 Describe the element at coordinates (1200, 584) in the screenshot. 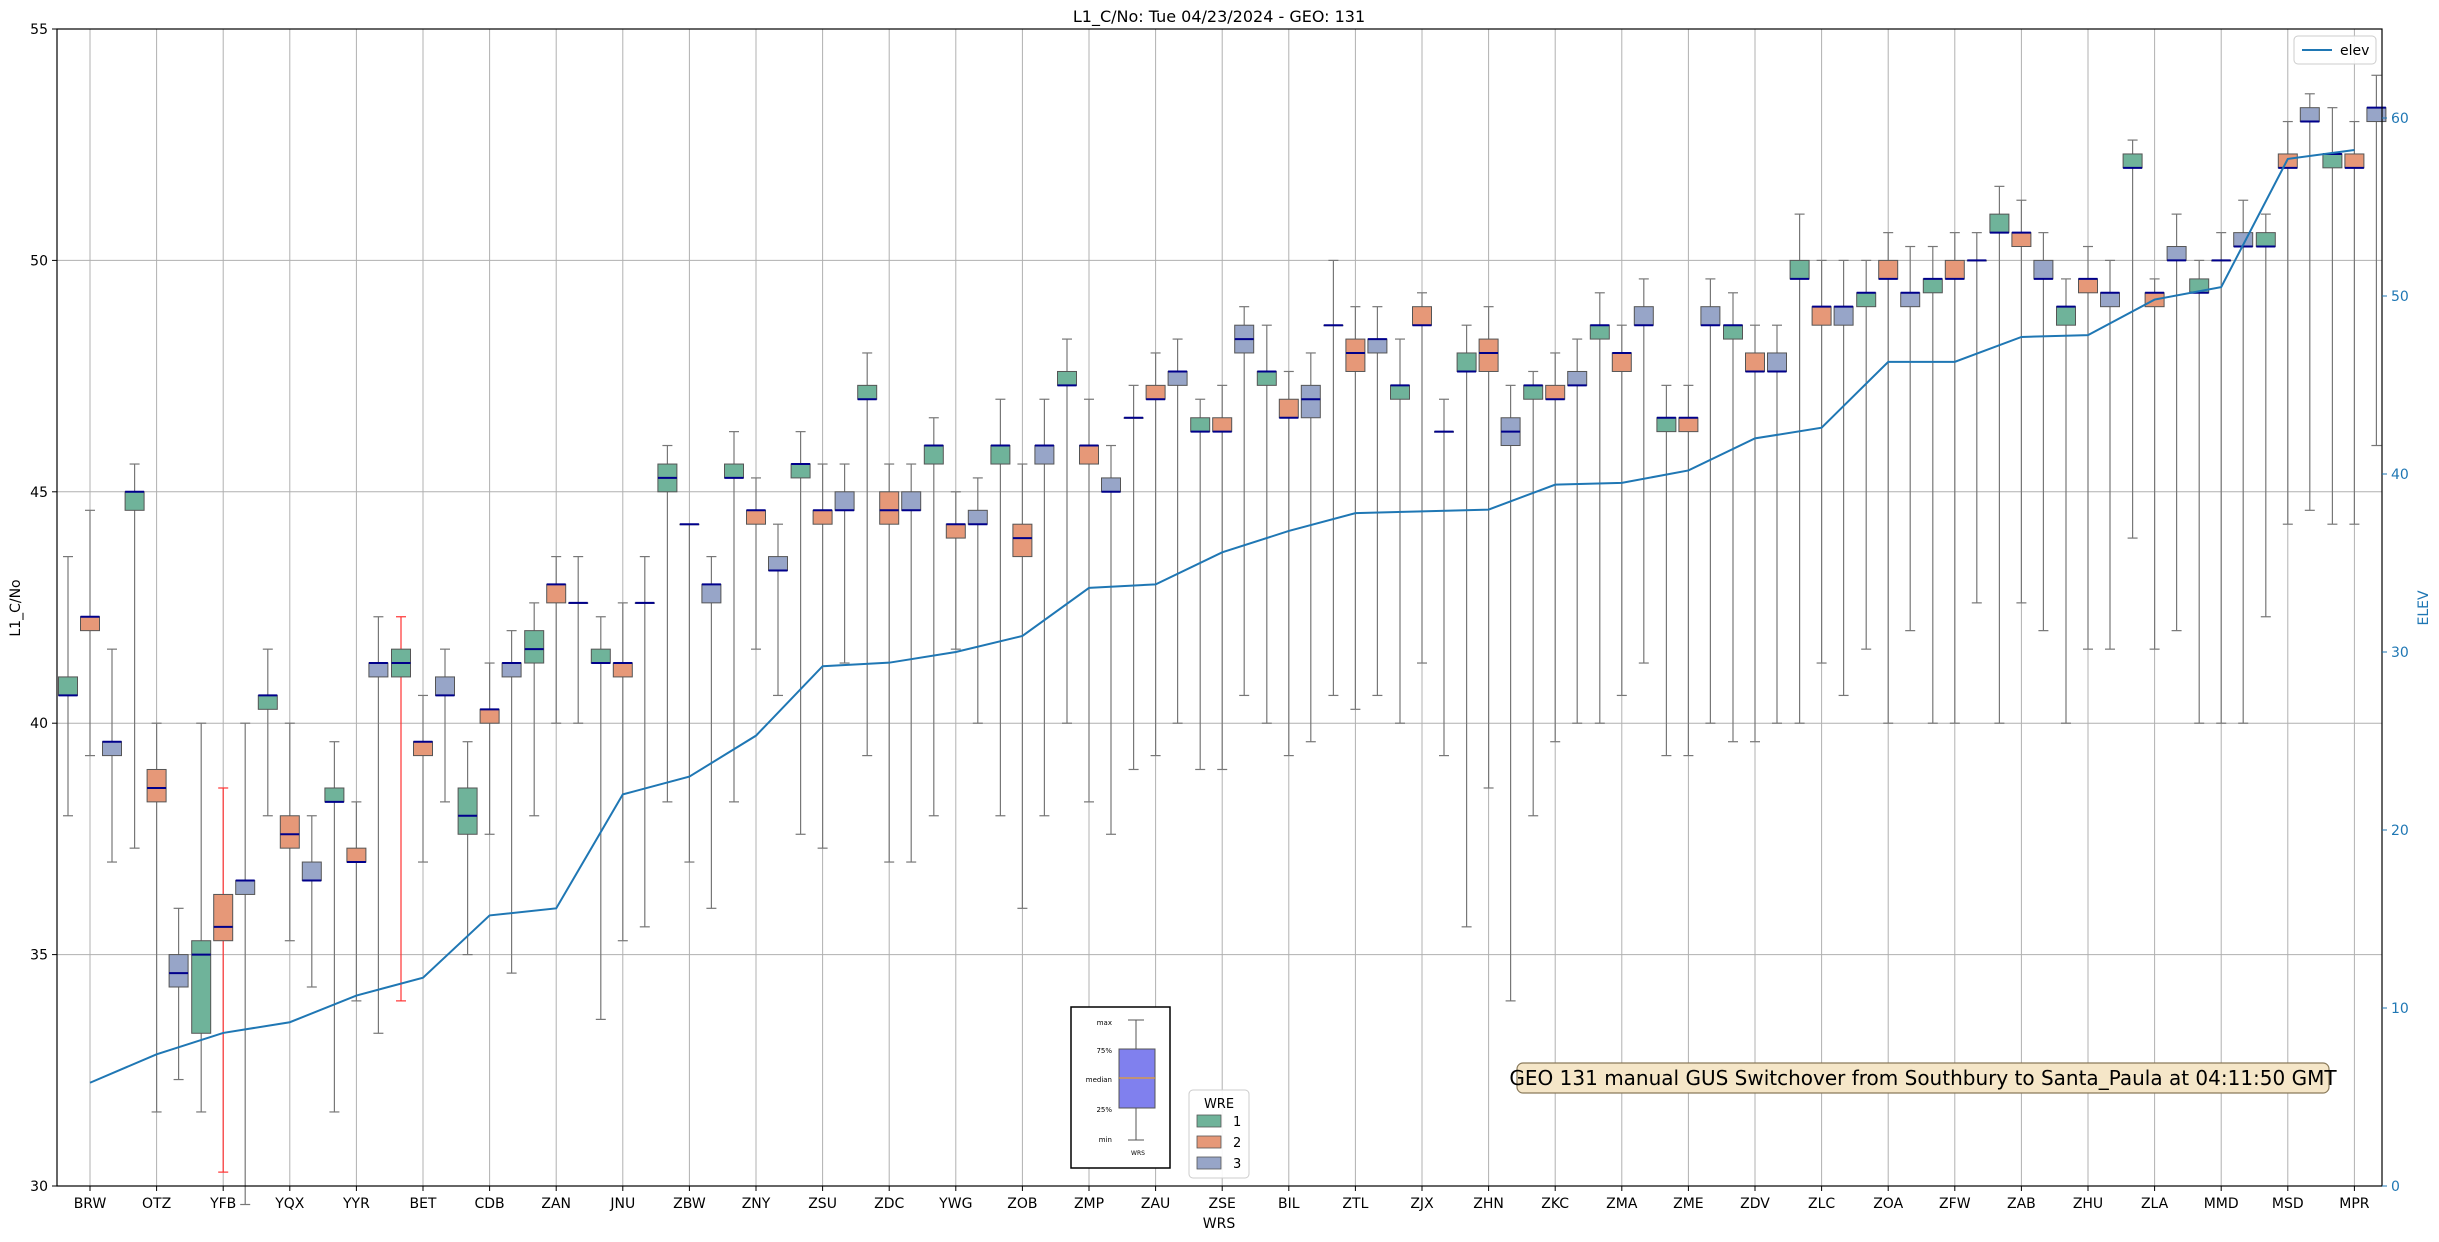

I see `box-plot-wre1-ZSE` at that location.